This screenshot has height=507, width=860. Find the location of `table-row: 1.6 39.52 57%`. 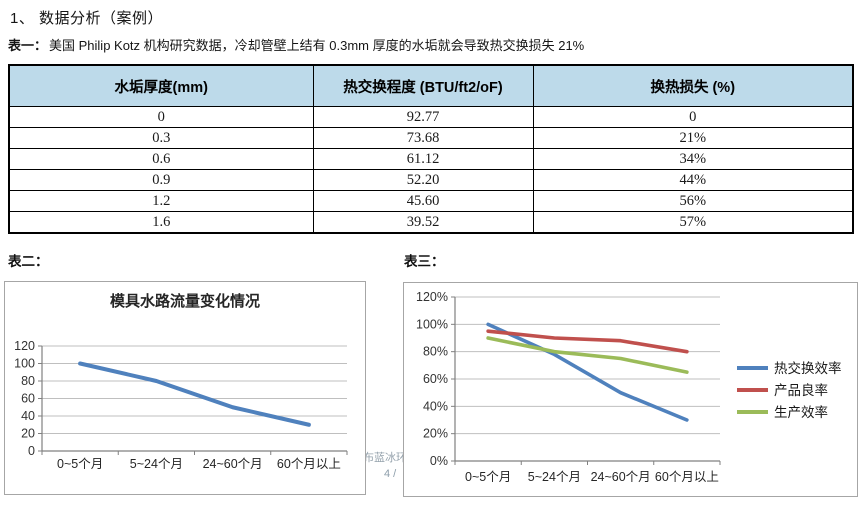

table-row: 1.6 39.52 57% is located at coordinates (431, 222).